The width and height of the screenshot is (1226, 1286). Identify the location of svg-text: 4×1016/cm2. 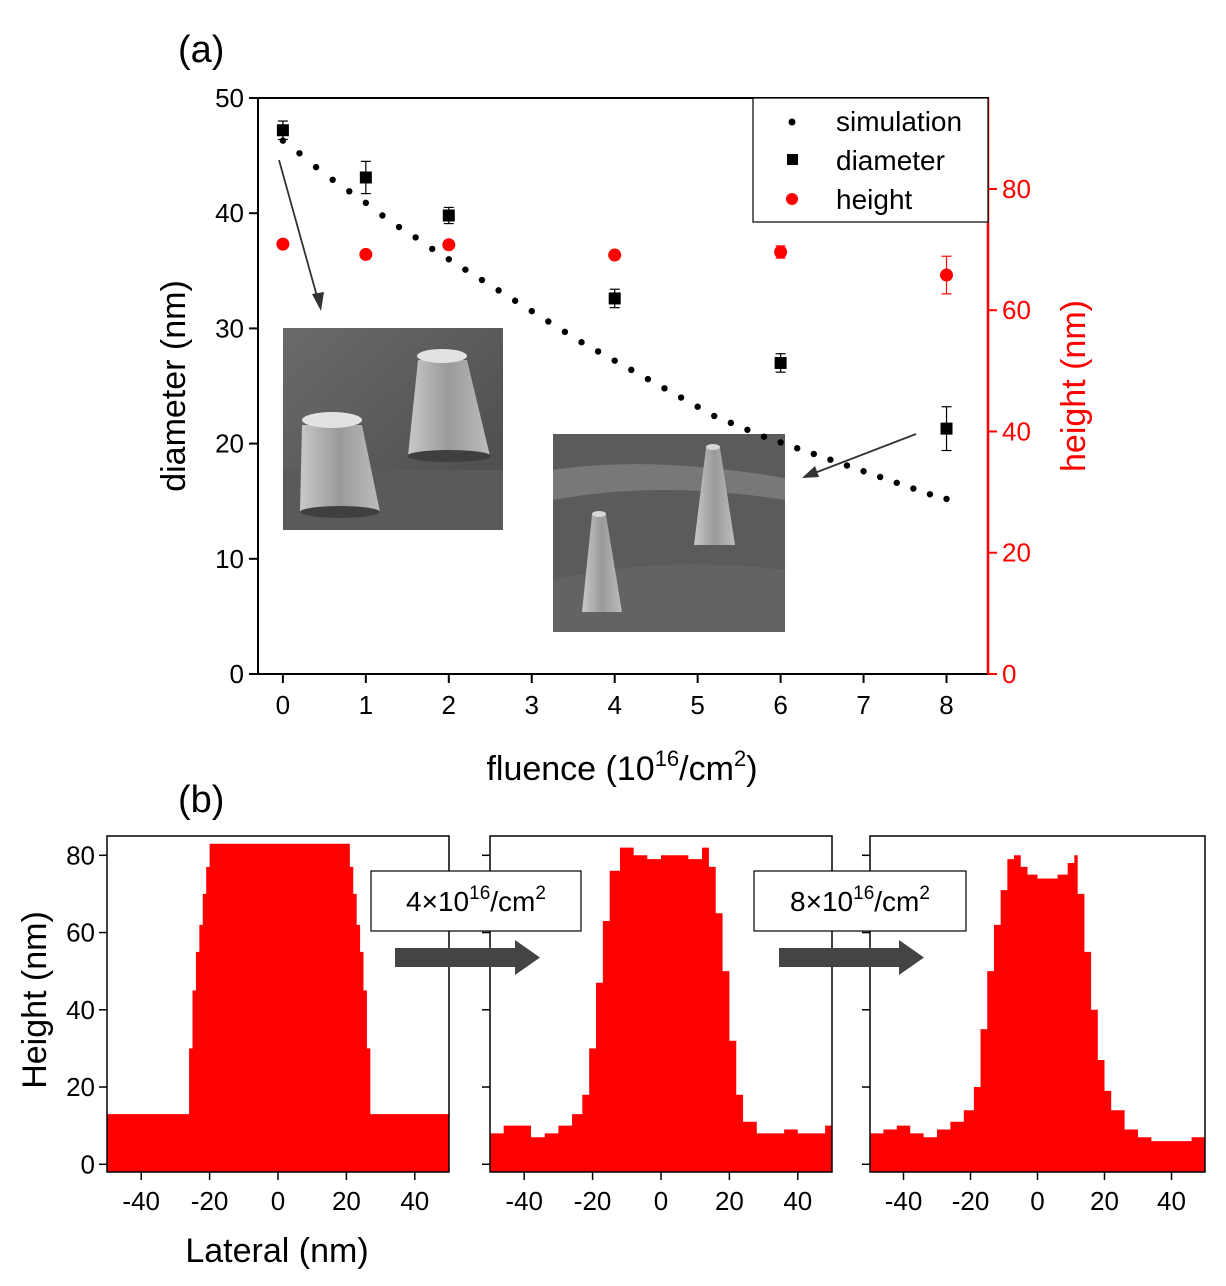
(476, 900).